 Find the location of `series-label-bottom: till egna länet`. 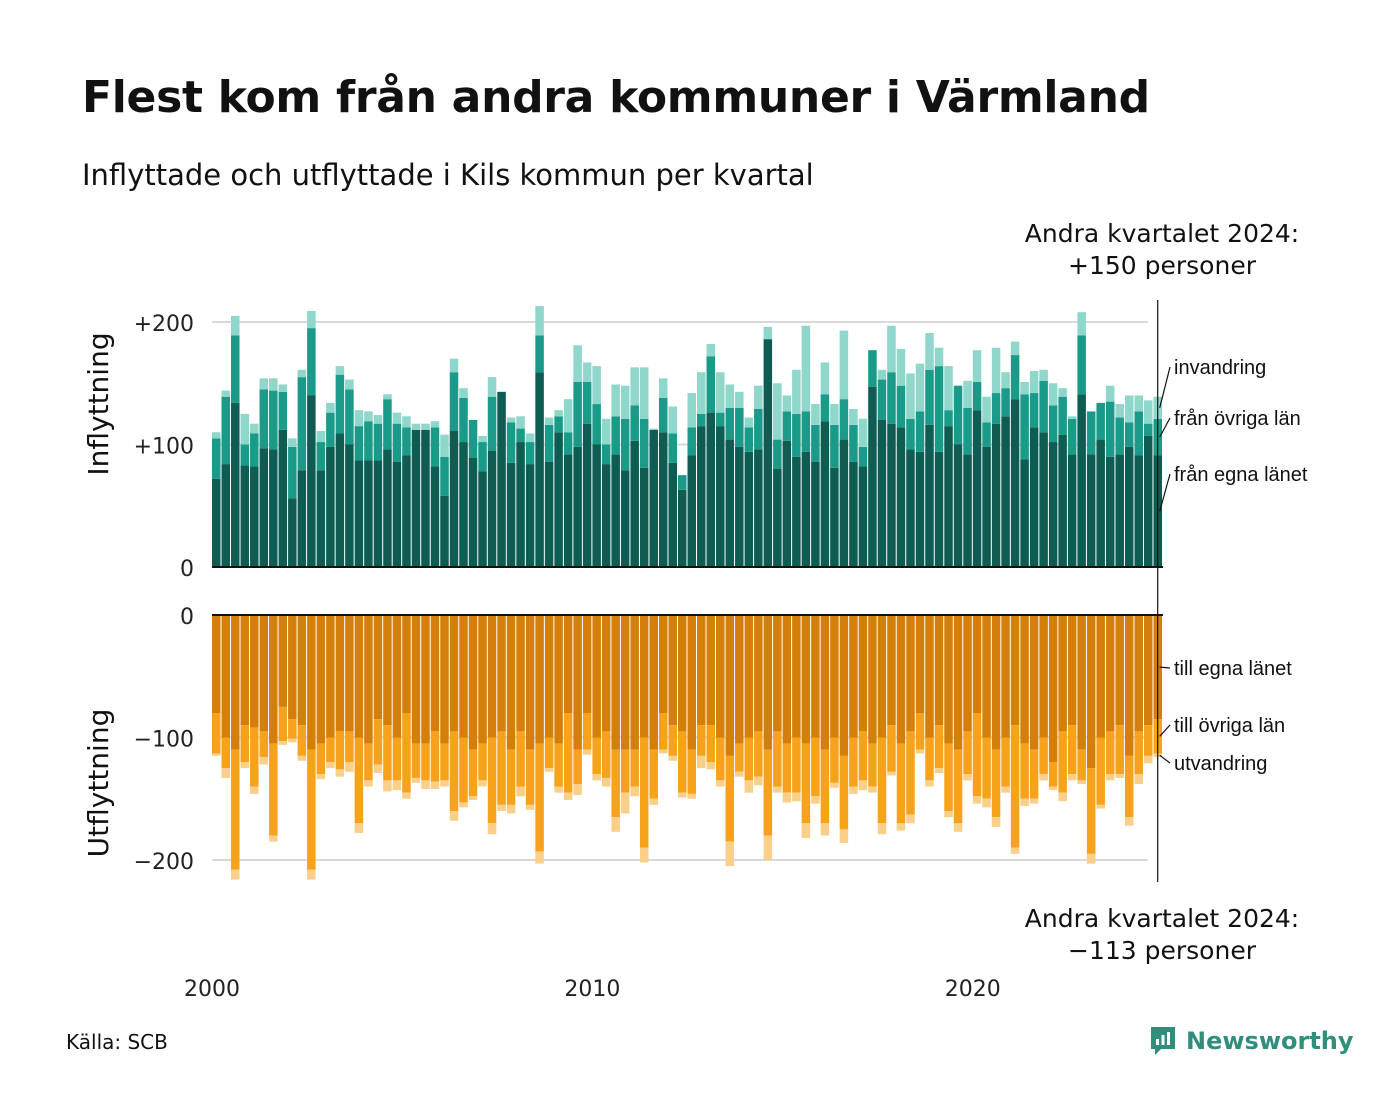

series-label-bottom: till egna länet is located at coordinates (1233, 669).